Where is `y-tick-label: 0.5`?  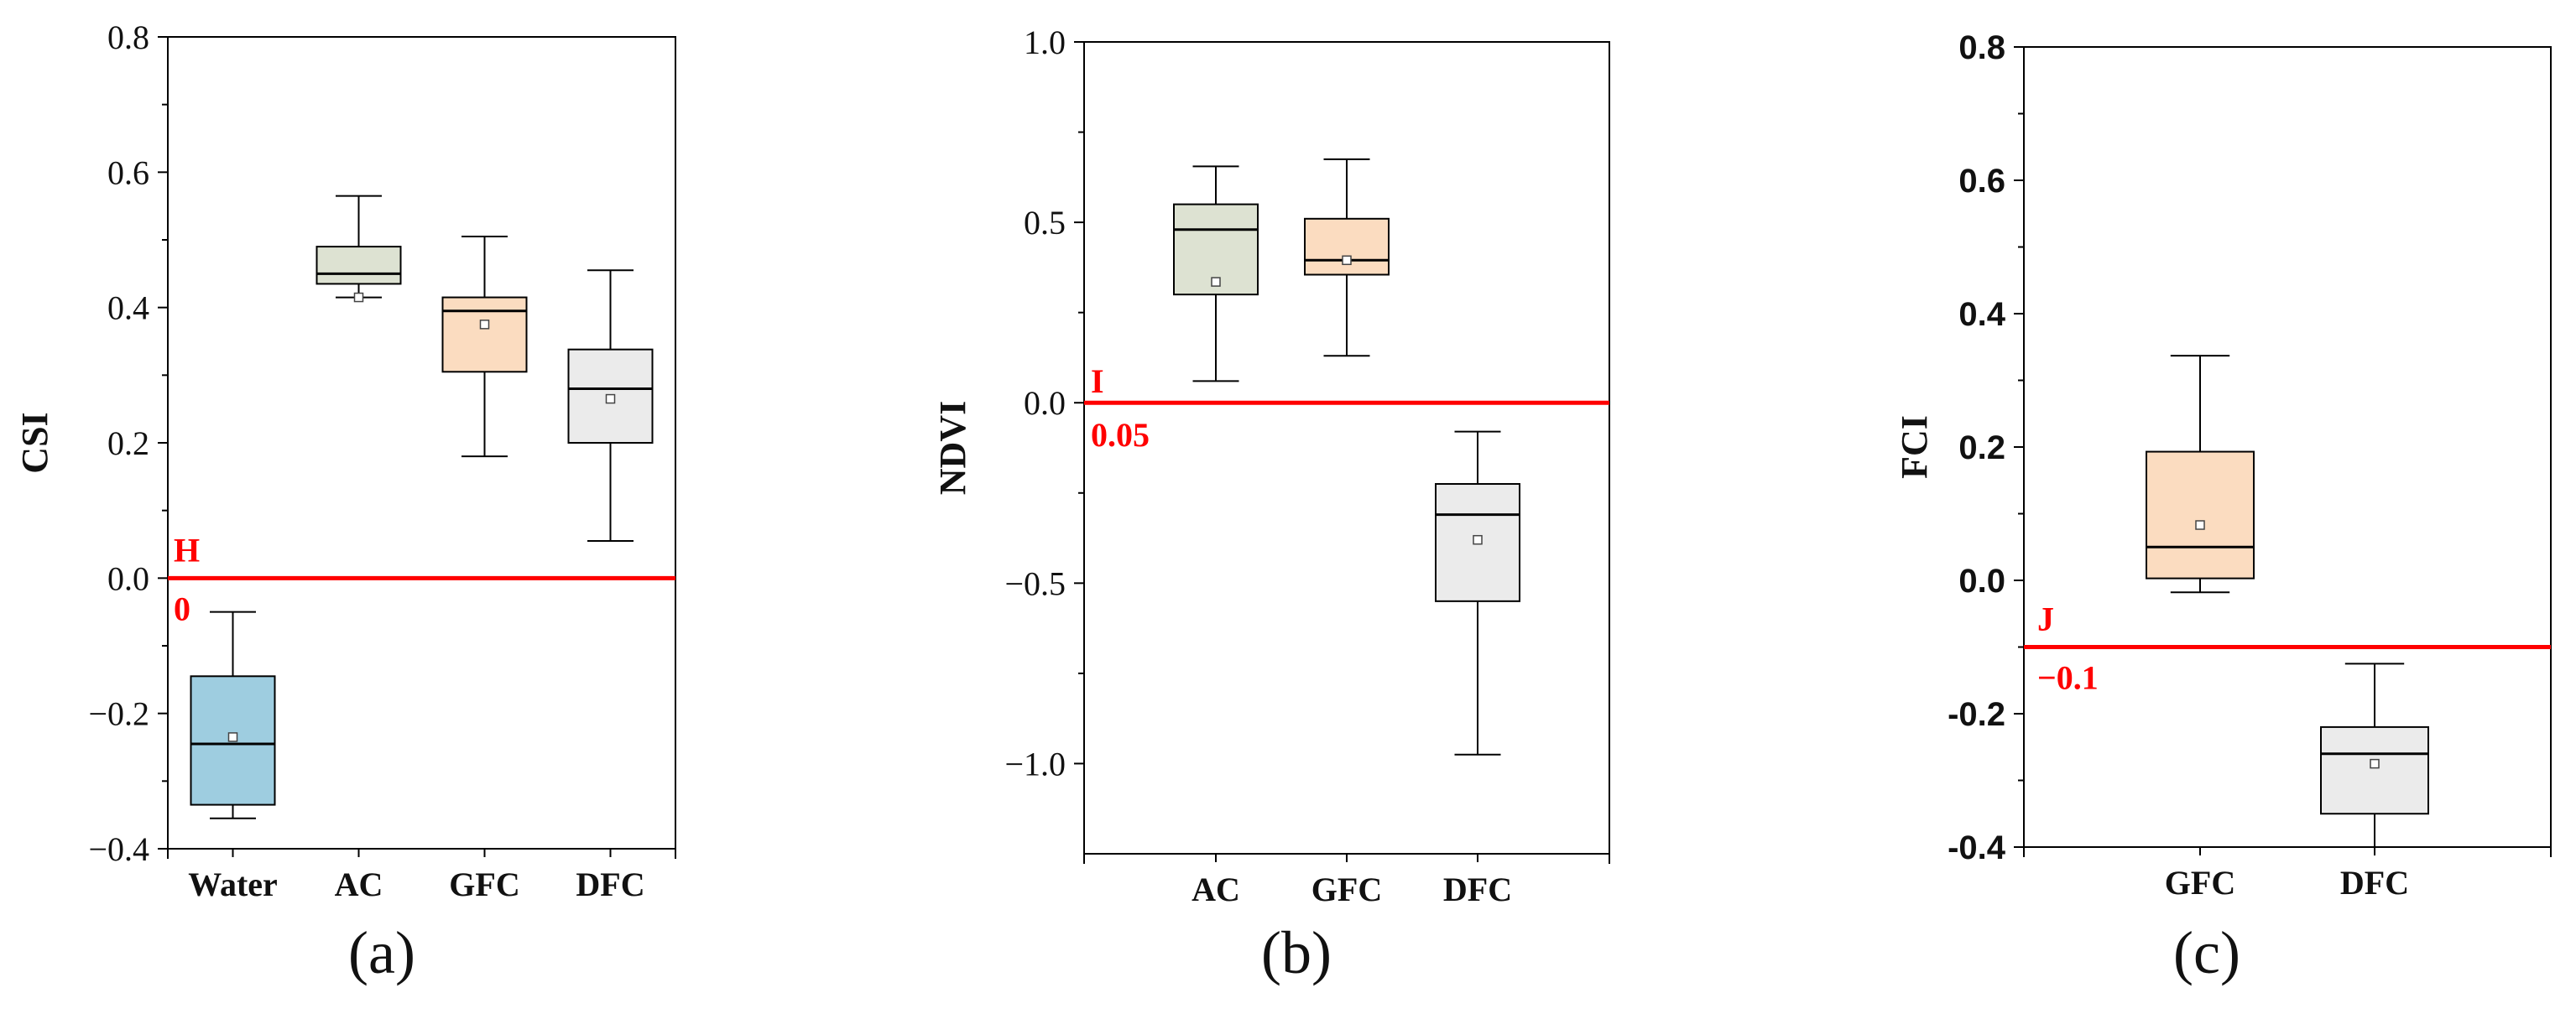
y-tick-label: 0.5 is located at coordinates (1045, 223).